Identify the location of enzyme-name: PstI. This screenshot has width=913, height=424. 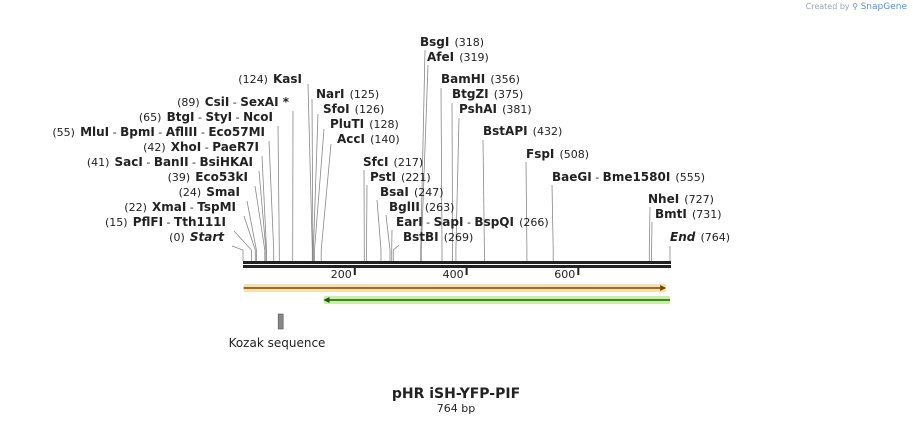
(383, 177).